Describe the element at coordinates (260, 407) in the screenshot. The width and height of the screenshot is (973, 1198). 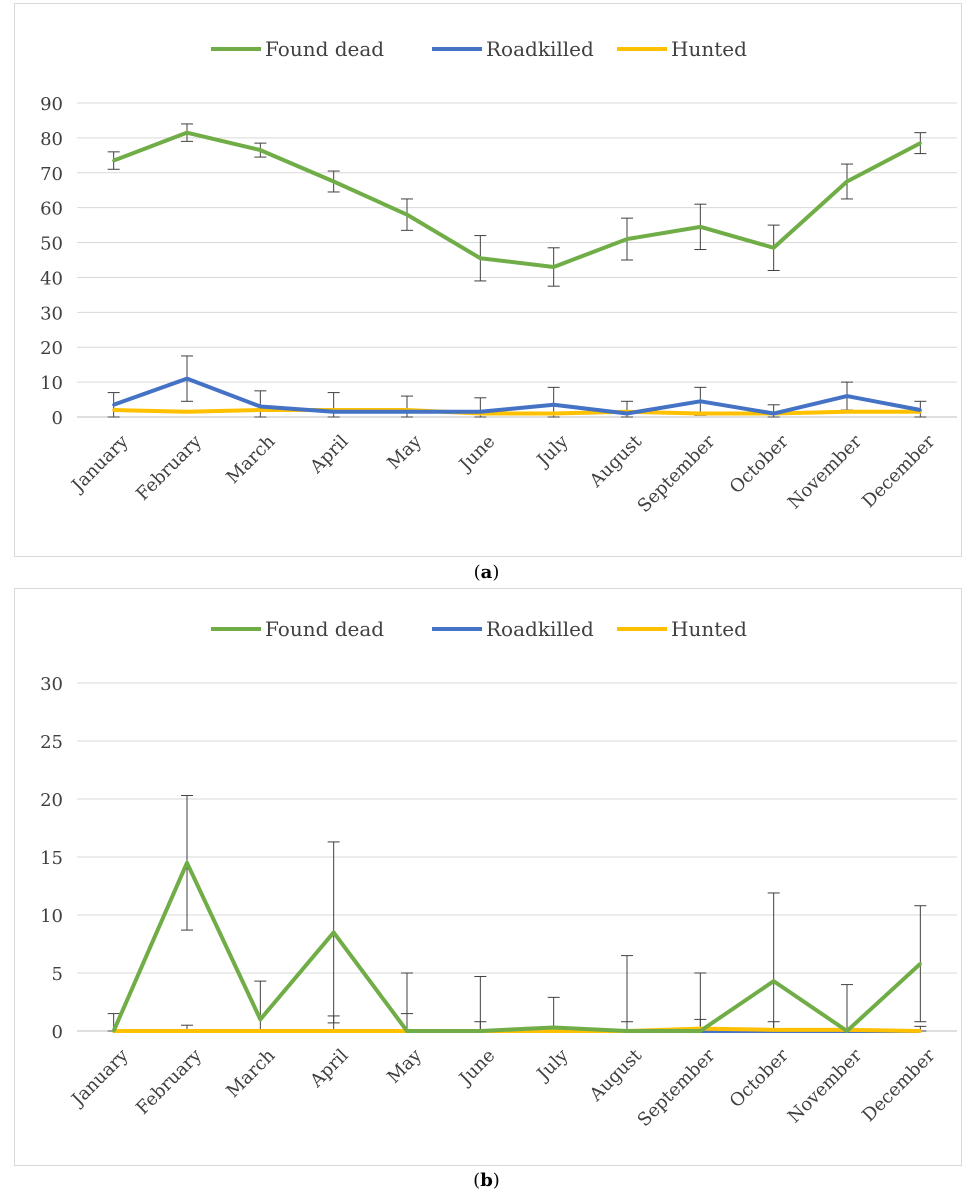
I see `data-point-roadkilled-march` at that location.